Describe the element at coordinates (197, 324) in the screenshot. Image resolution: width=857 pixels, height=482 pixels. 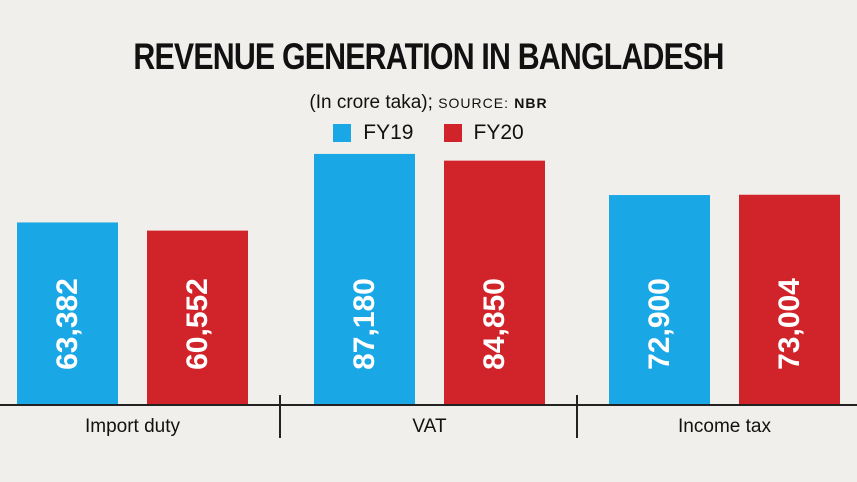
I see `data-label: 60,552` at that location.